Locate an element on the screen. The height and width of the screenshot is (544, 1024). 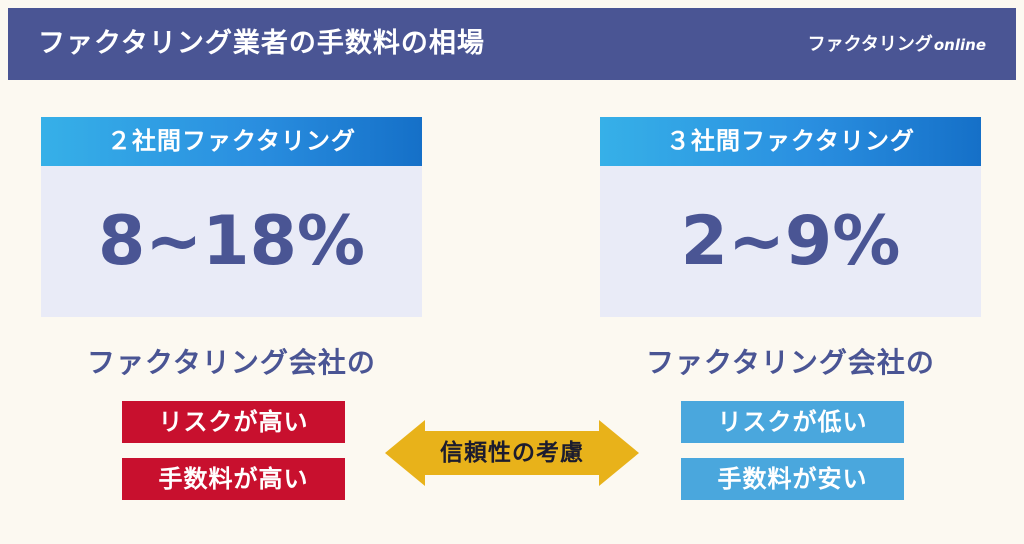
three-party-heading: ３社間ファクタリング is located at coordinates (790, 141).